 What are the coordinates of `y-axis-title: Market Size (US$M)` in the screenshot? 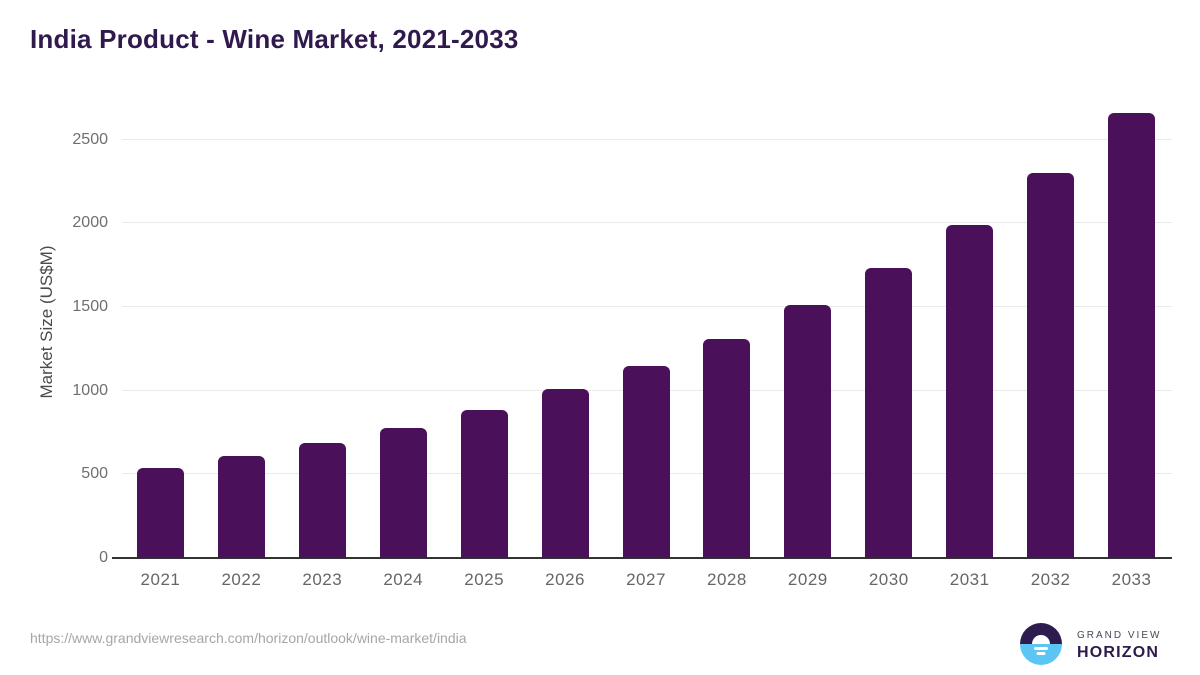 It's located at (46, 322).